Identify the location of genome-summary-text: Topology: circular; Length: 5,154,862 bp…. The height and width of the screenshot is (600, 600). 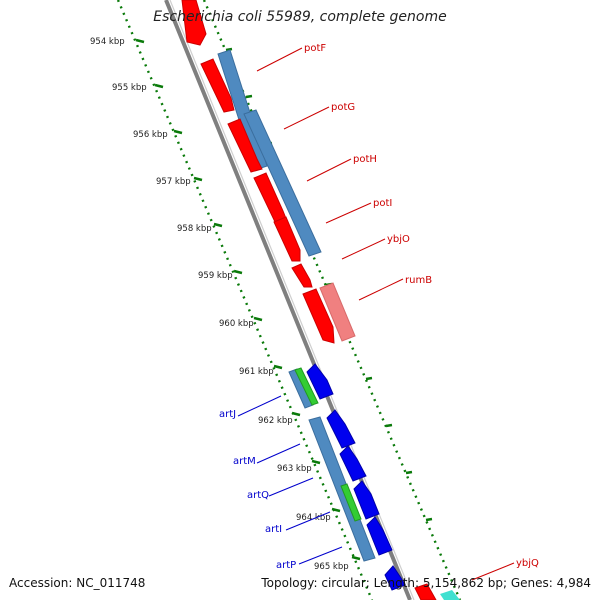
(426, 583).